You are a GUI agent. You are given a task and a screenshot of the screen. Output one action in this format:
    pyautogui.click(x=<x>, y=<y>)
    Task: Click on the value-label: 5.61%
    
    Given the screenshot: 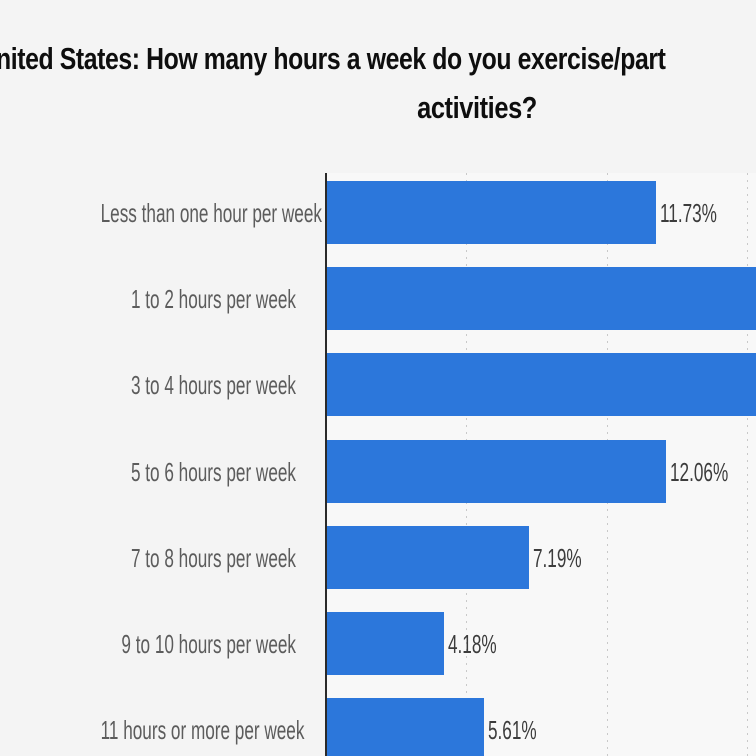 What is the action you would take?
    pyautogui.click(x=512, y=730)
    